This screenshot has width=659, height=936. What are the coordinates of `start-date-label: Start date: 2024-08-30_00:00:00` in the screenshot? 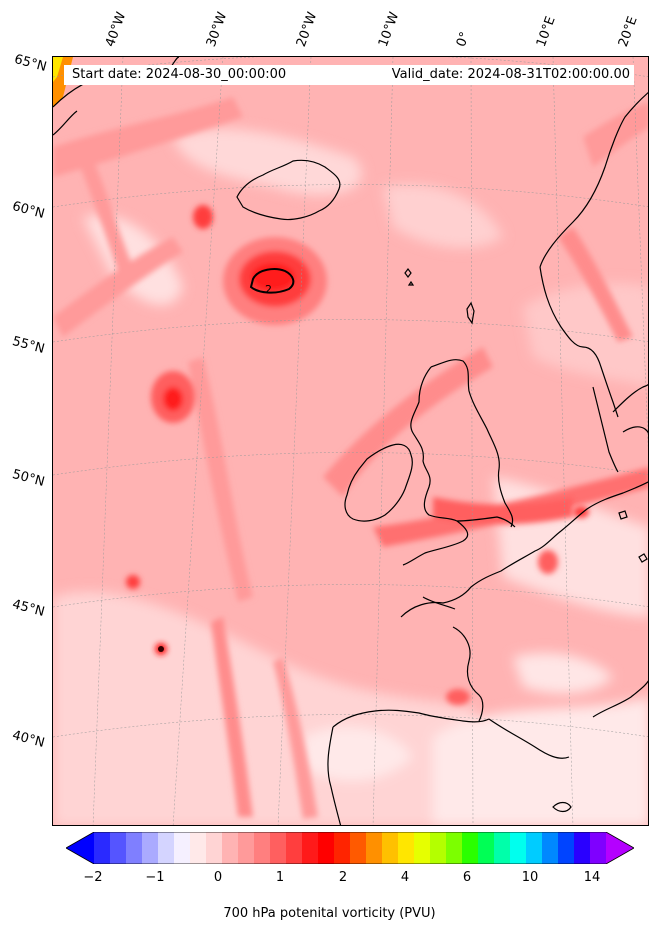 It's located at (179, 74).